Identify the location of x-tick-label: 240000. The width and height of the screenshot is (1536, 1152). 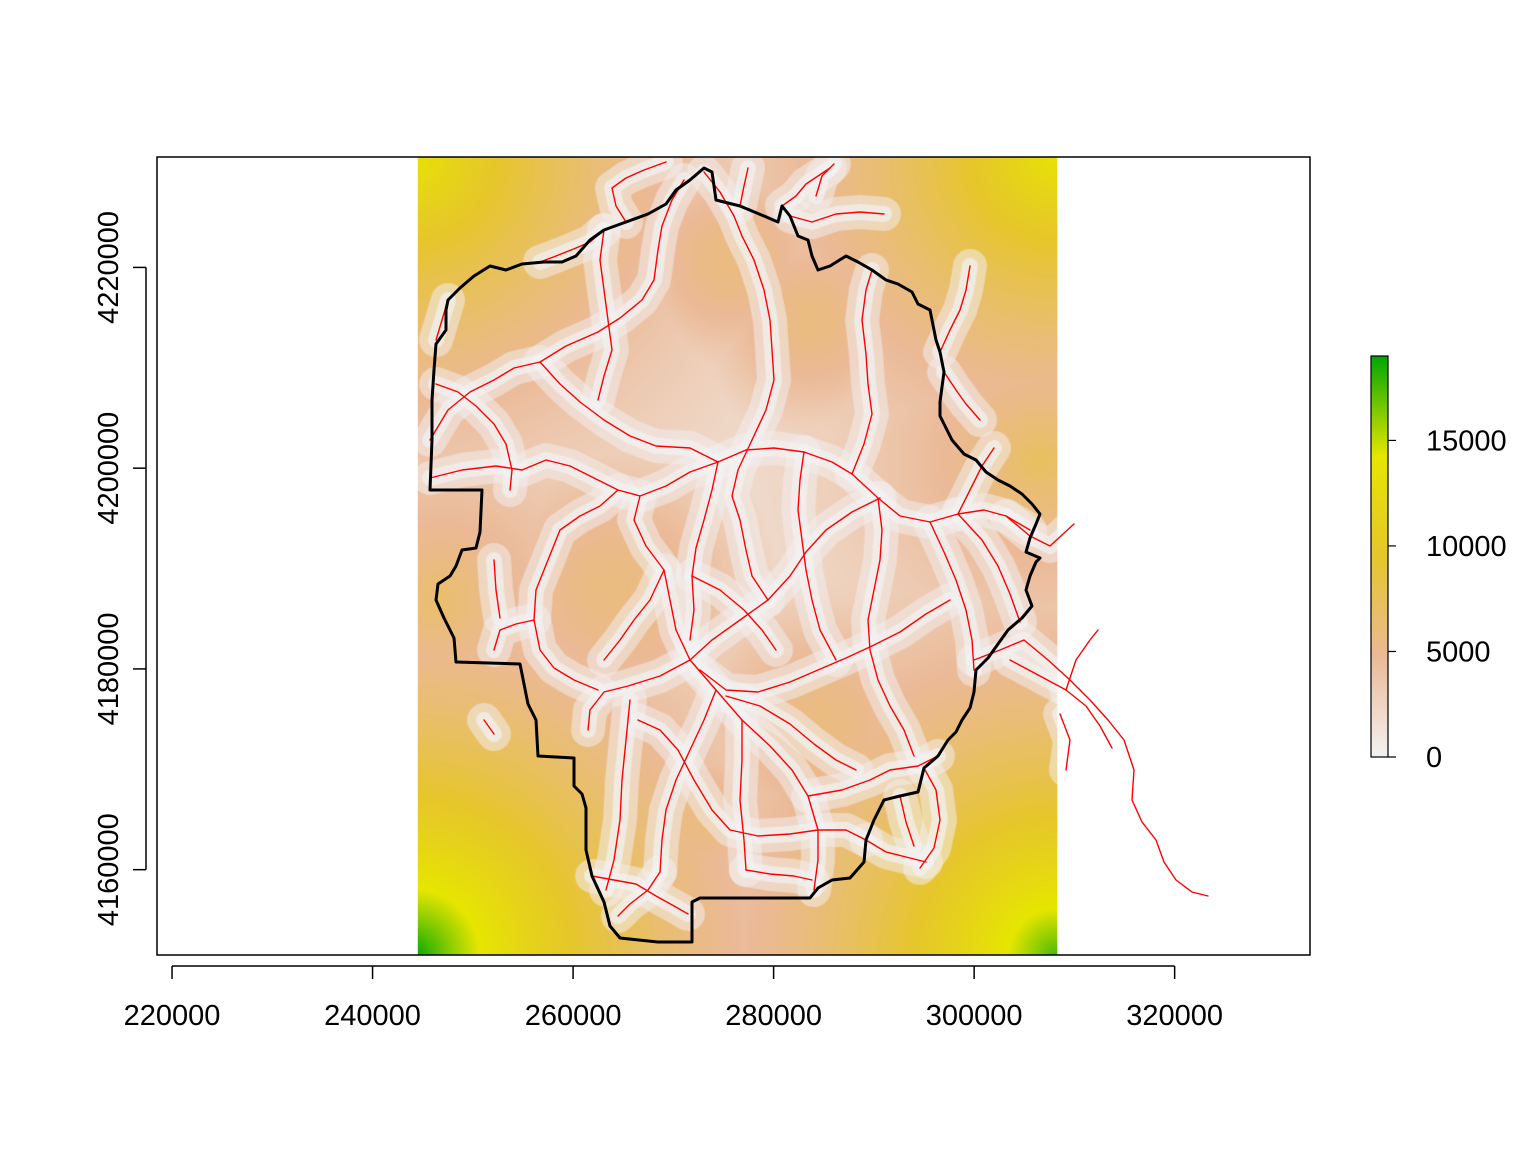
(372, 1016).